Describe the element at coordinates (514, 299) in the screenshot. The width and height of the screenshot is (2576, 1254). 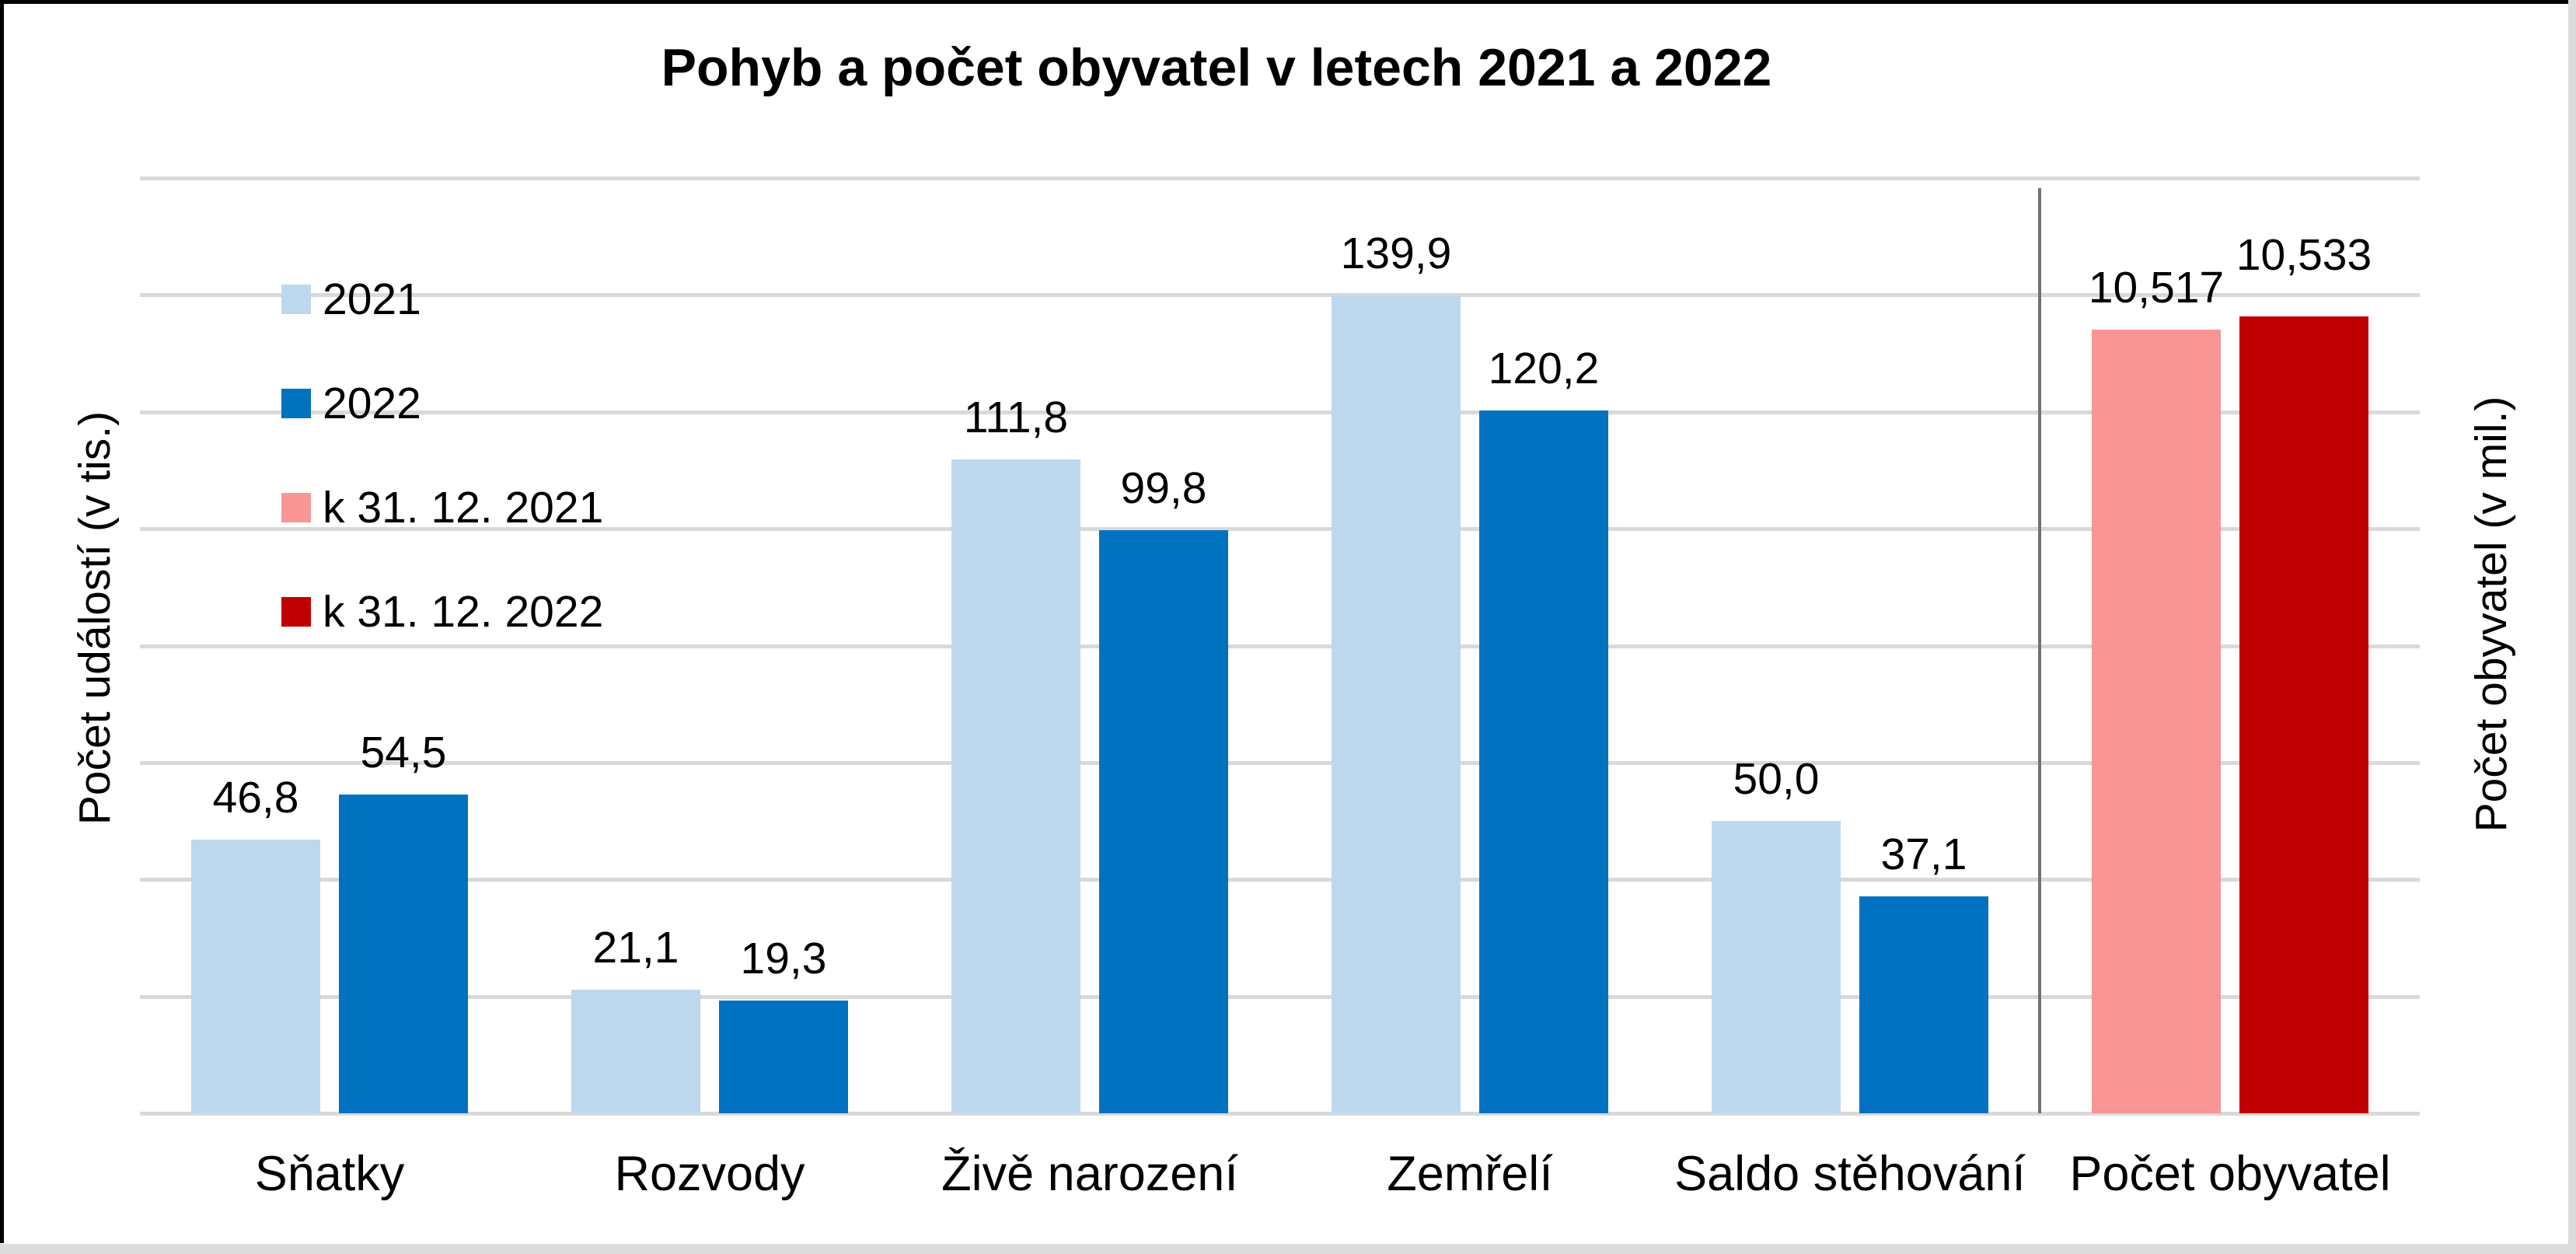
I see `legend-item-0: 2021` at that location.